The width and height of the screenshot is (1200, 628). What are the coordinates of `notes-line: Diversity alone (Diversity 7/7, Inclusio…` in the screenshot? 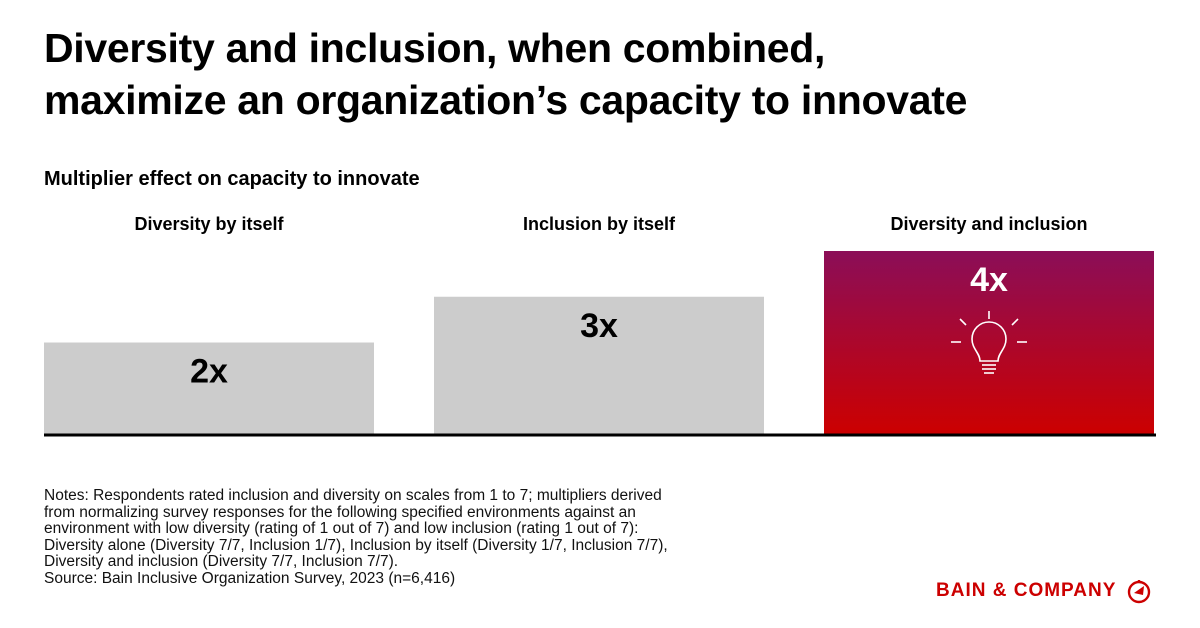 It's located at (356, 545).